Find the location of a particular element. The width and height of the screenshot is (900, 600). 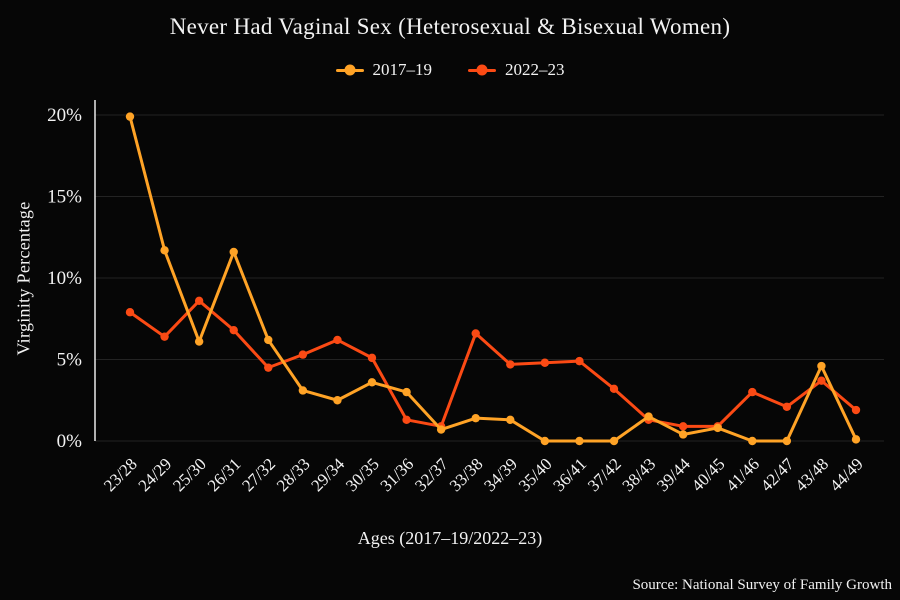

x-tick-label: 42/47 is located at coordinates (777, 474).